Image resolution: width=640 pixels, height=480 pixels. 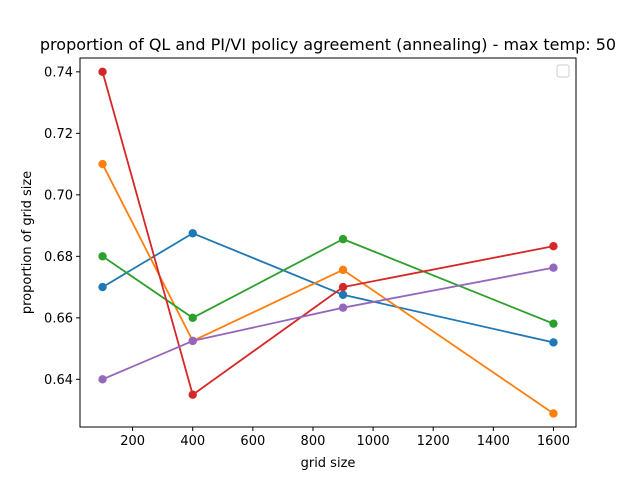 I want to click on series-line, so click(x=328, y=281).